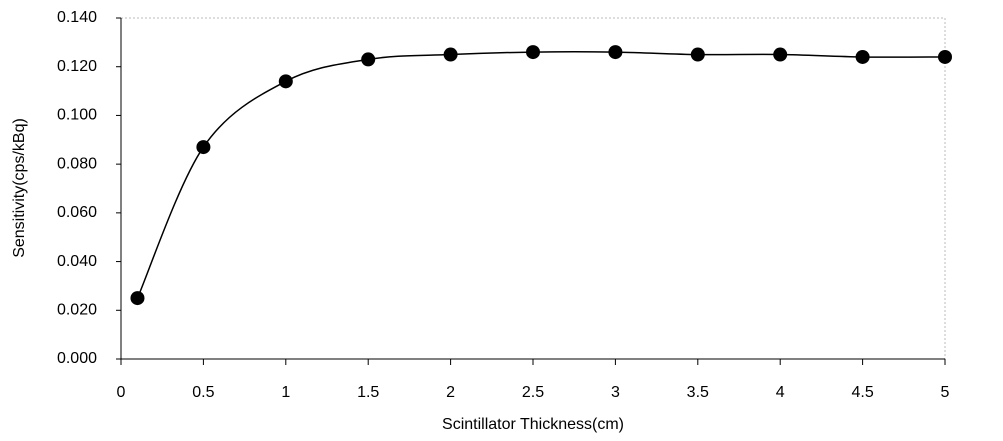  Describe the element at coordinates (77, 212) in the screenshot. I see `y-tick-label: 0.060` at that location.